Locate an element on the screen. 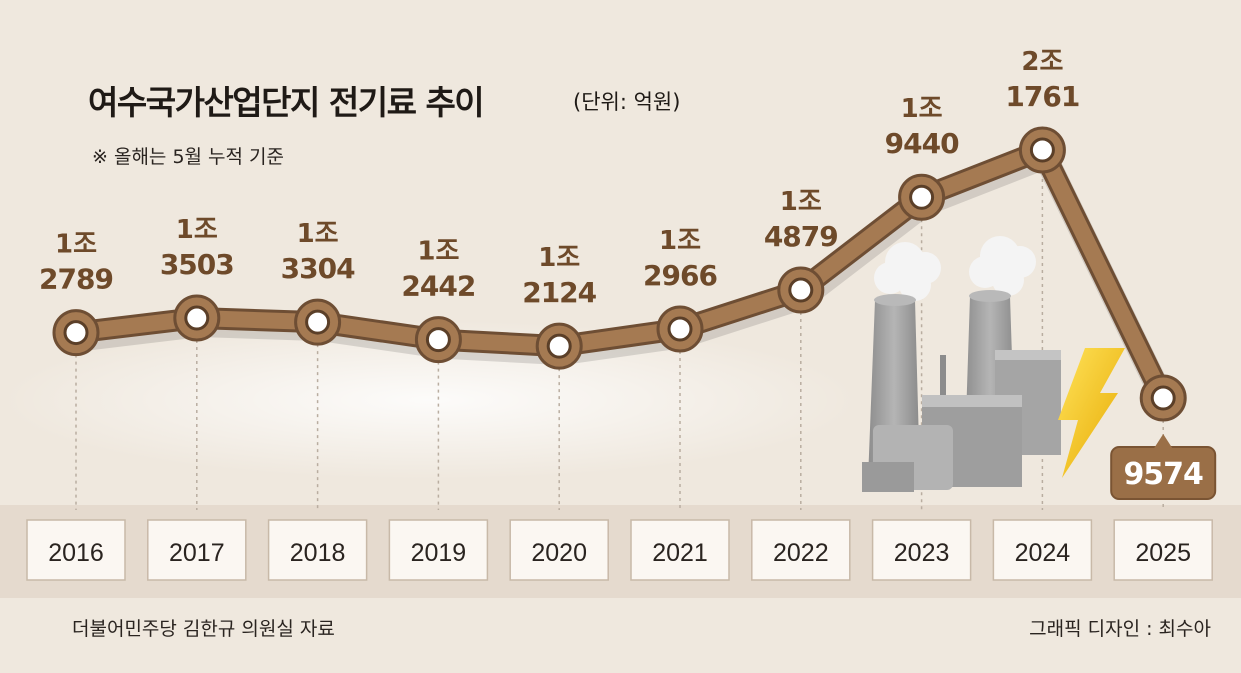  year-box: 2023 is located at coordinates (921, 550).